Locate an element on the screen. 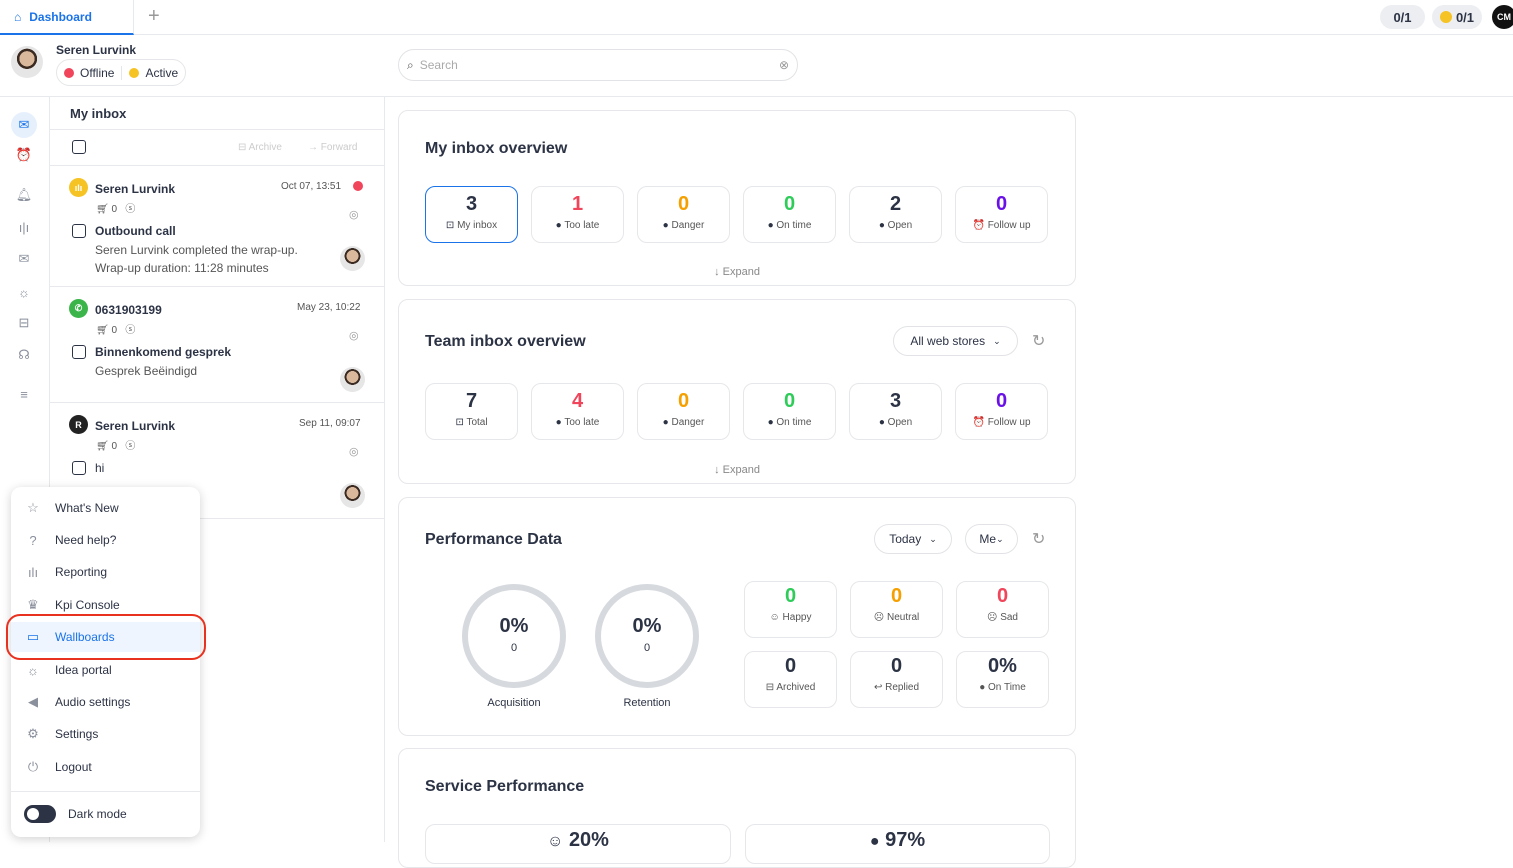  bot-icon: ☼ is located at coordinates (24, 292).